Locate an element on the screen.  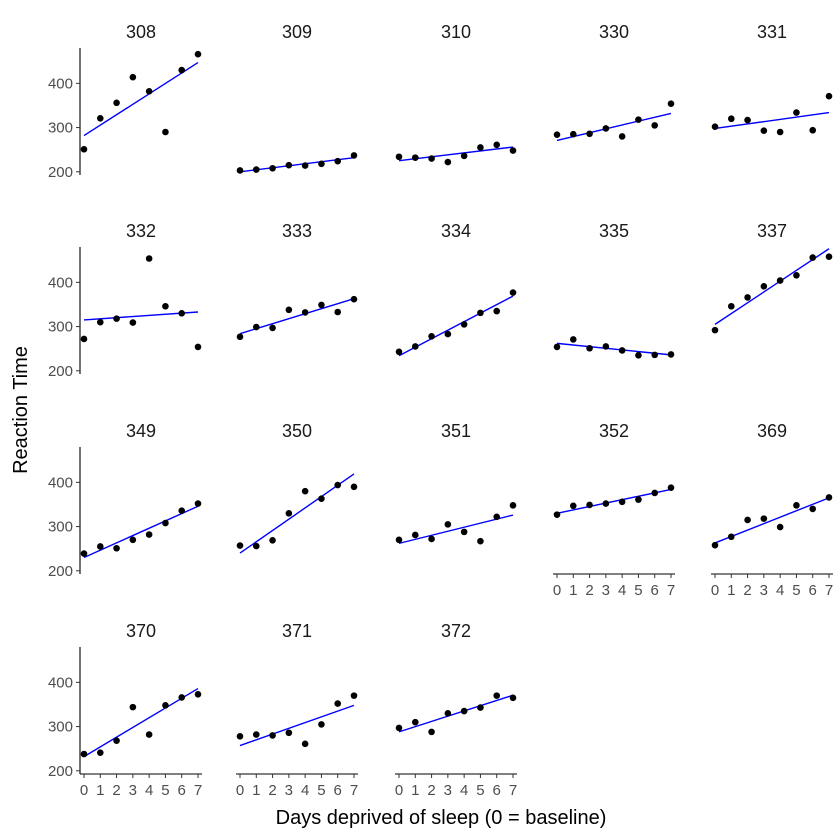
facet-title: 330 is located at coordinates (614, 32).